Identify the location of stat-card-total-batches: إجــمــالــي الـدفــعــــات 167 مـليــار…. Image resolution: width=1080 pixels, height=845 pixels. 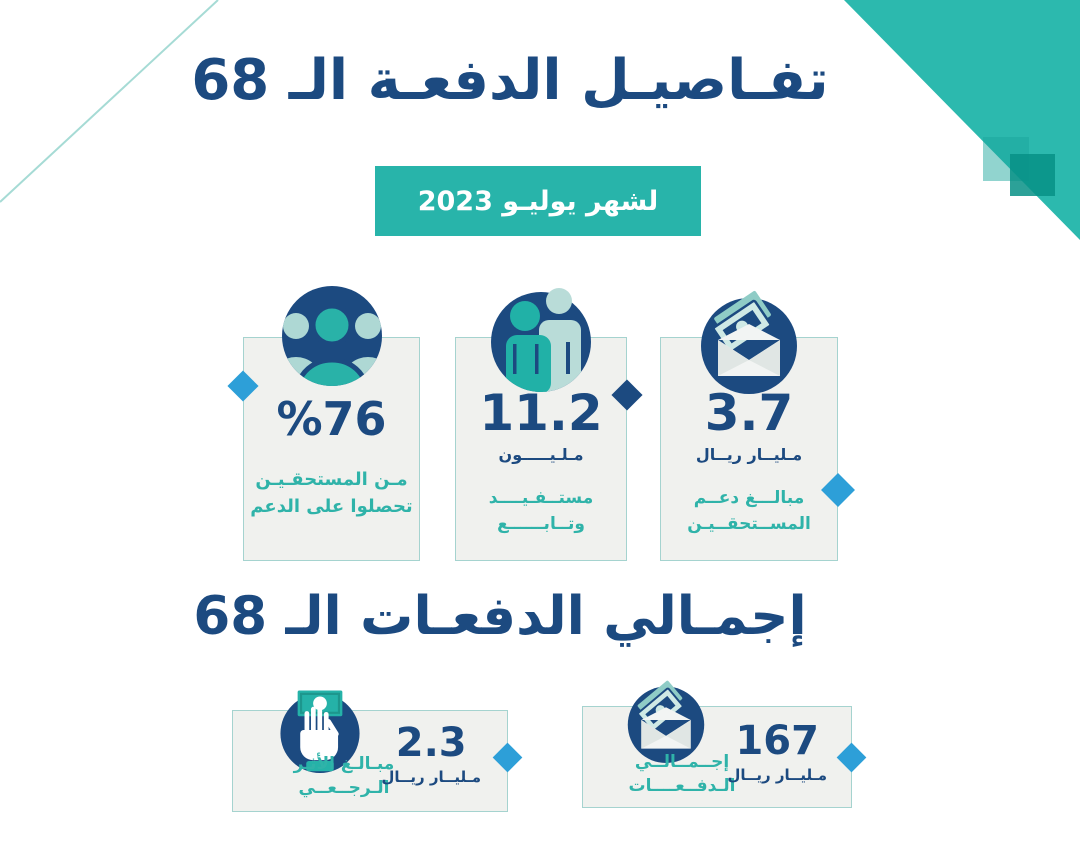
(724, 744).